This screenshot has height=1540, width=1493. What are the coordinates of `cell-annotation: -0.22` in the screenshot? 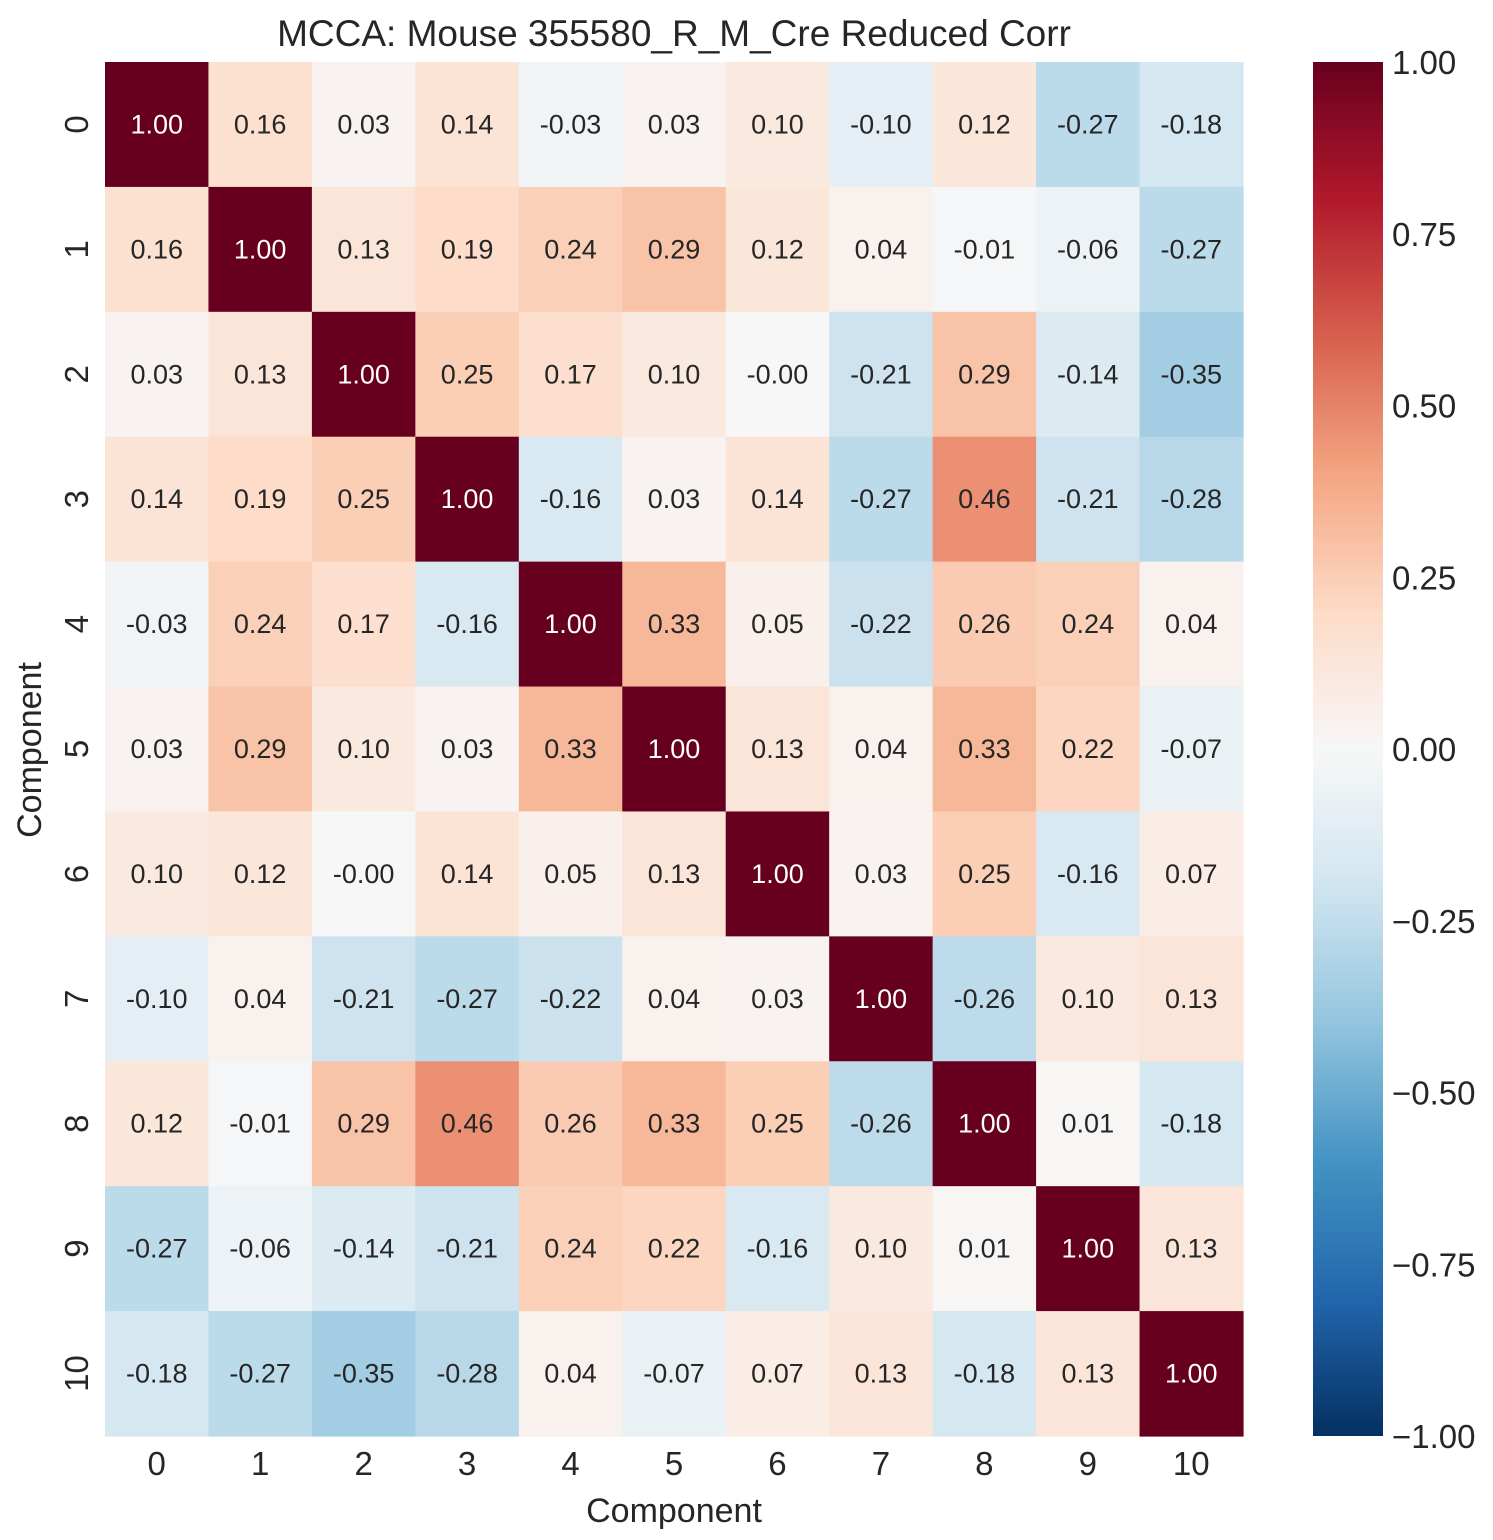 It's located at (881, 624).